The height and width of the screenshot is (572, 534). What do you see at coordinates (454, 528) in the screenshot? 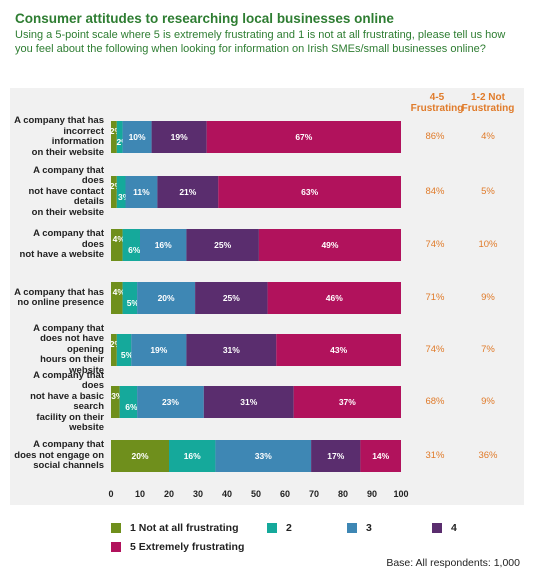
I see `legend-label: 4` at bounding box center [454, 528].